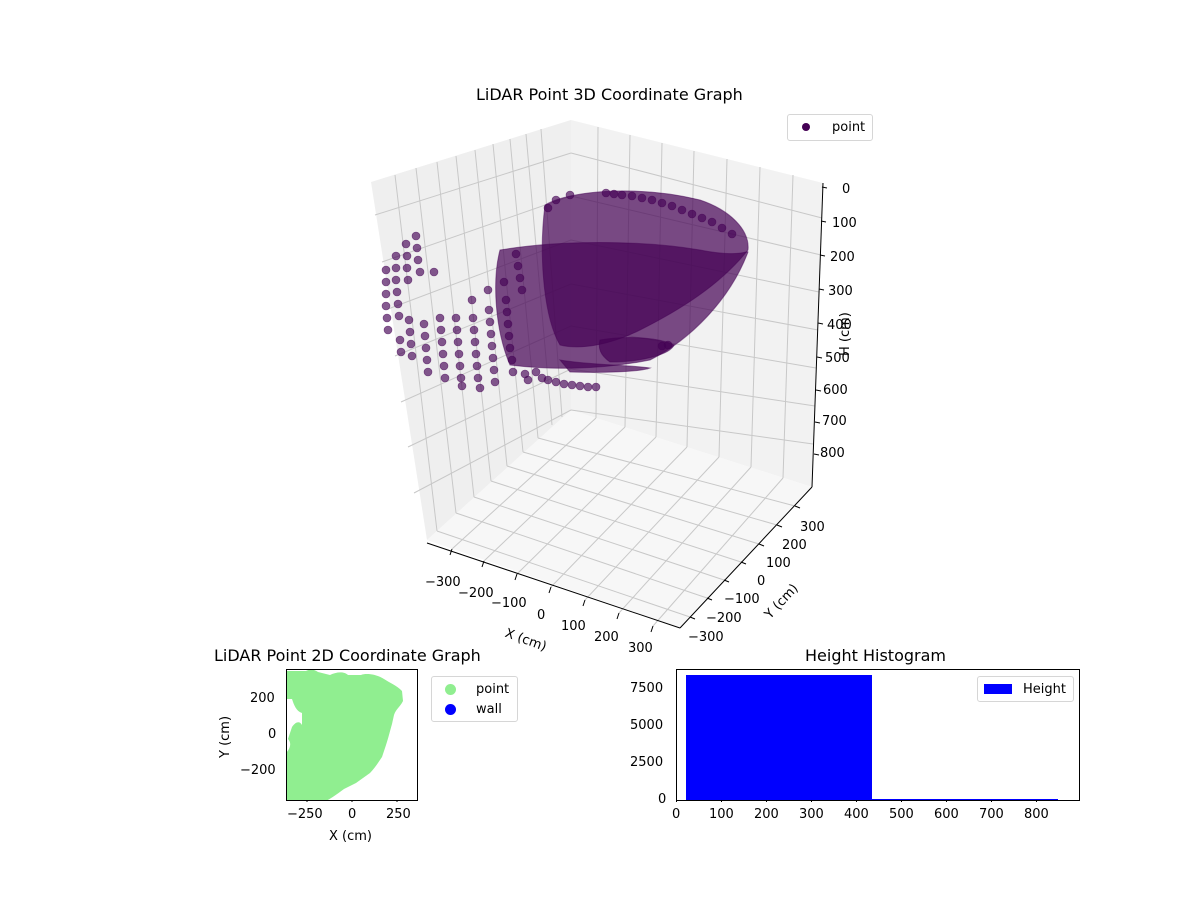  I want to click on y-tick-m100: −100, so click(742, 599).